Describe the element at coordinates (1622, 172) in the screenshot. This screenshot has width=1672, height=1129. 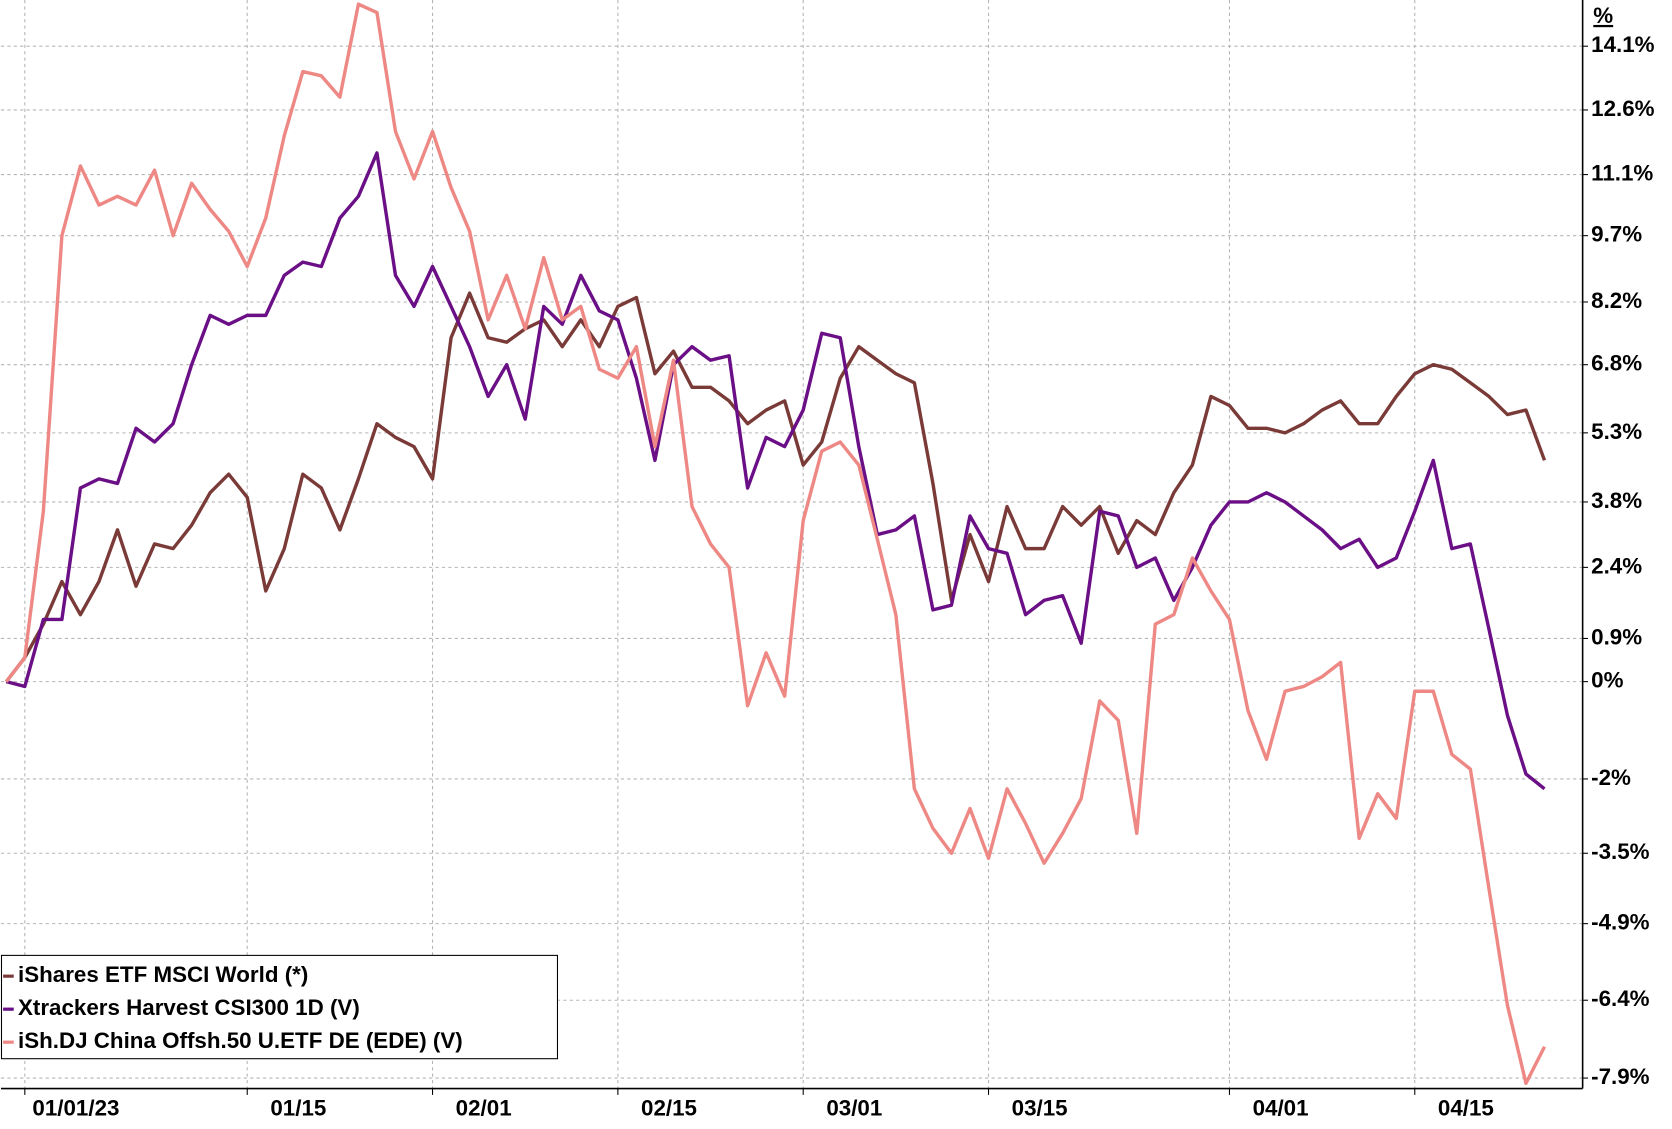
I see `y-tick-label: 11.1%` at that location.